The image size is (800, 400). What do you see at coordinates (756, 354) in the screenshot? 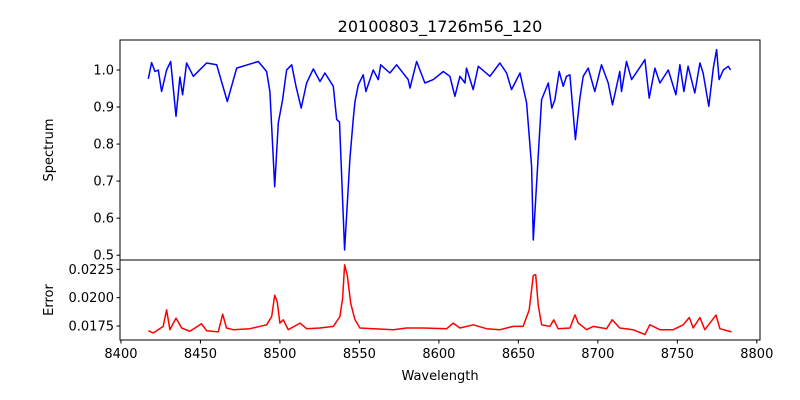
I see `x-tick-label: 8800` at bounding box center [756, 354].